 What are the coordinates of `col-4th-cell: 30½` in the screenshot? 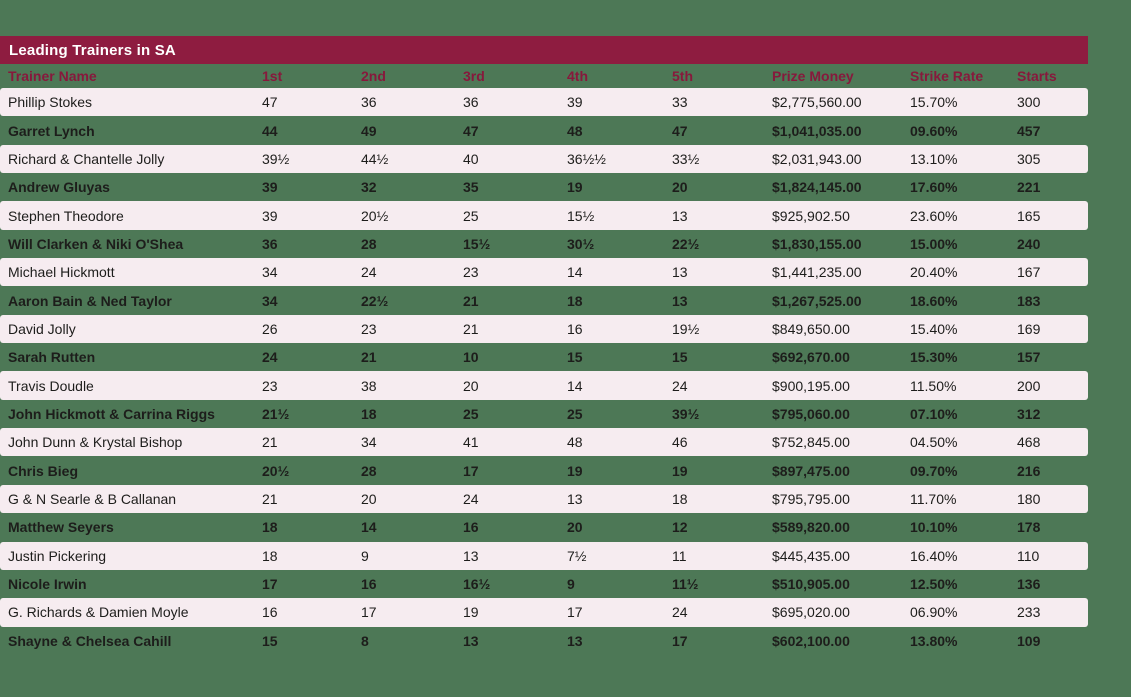 It's located at (581, 243).